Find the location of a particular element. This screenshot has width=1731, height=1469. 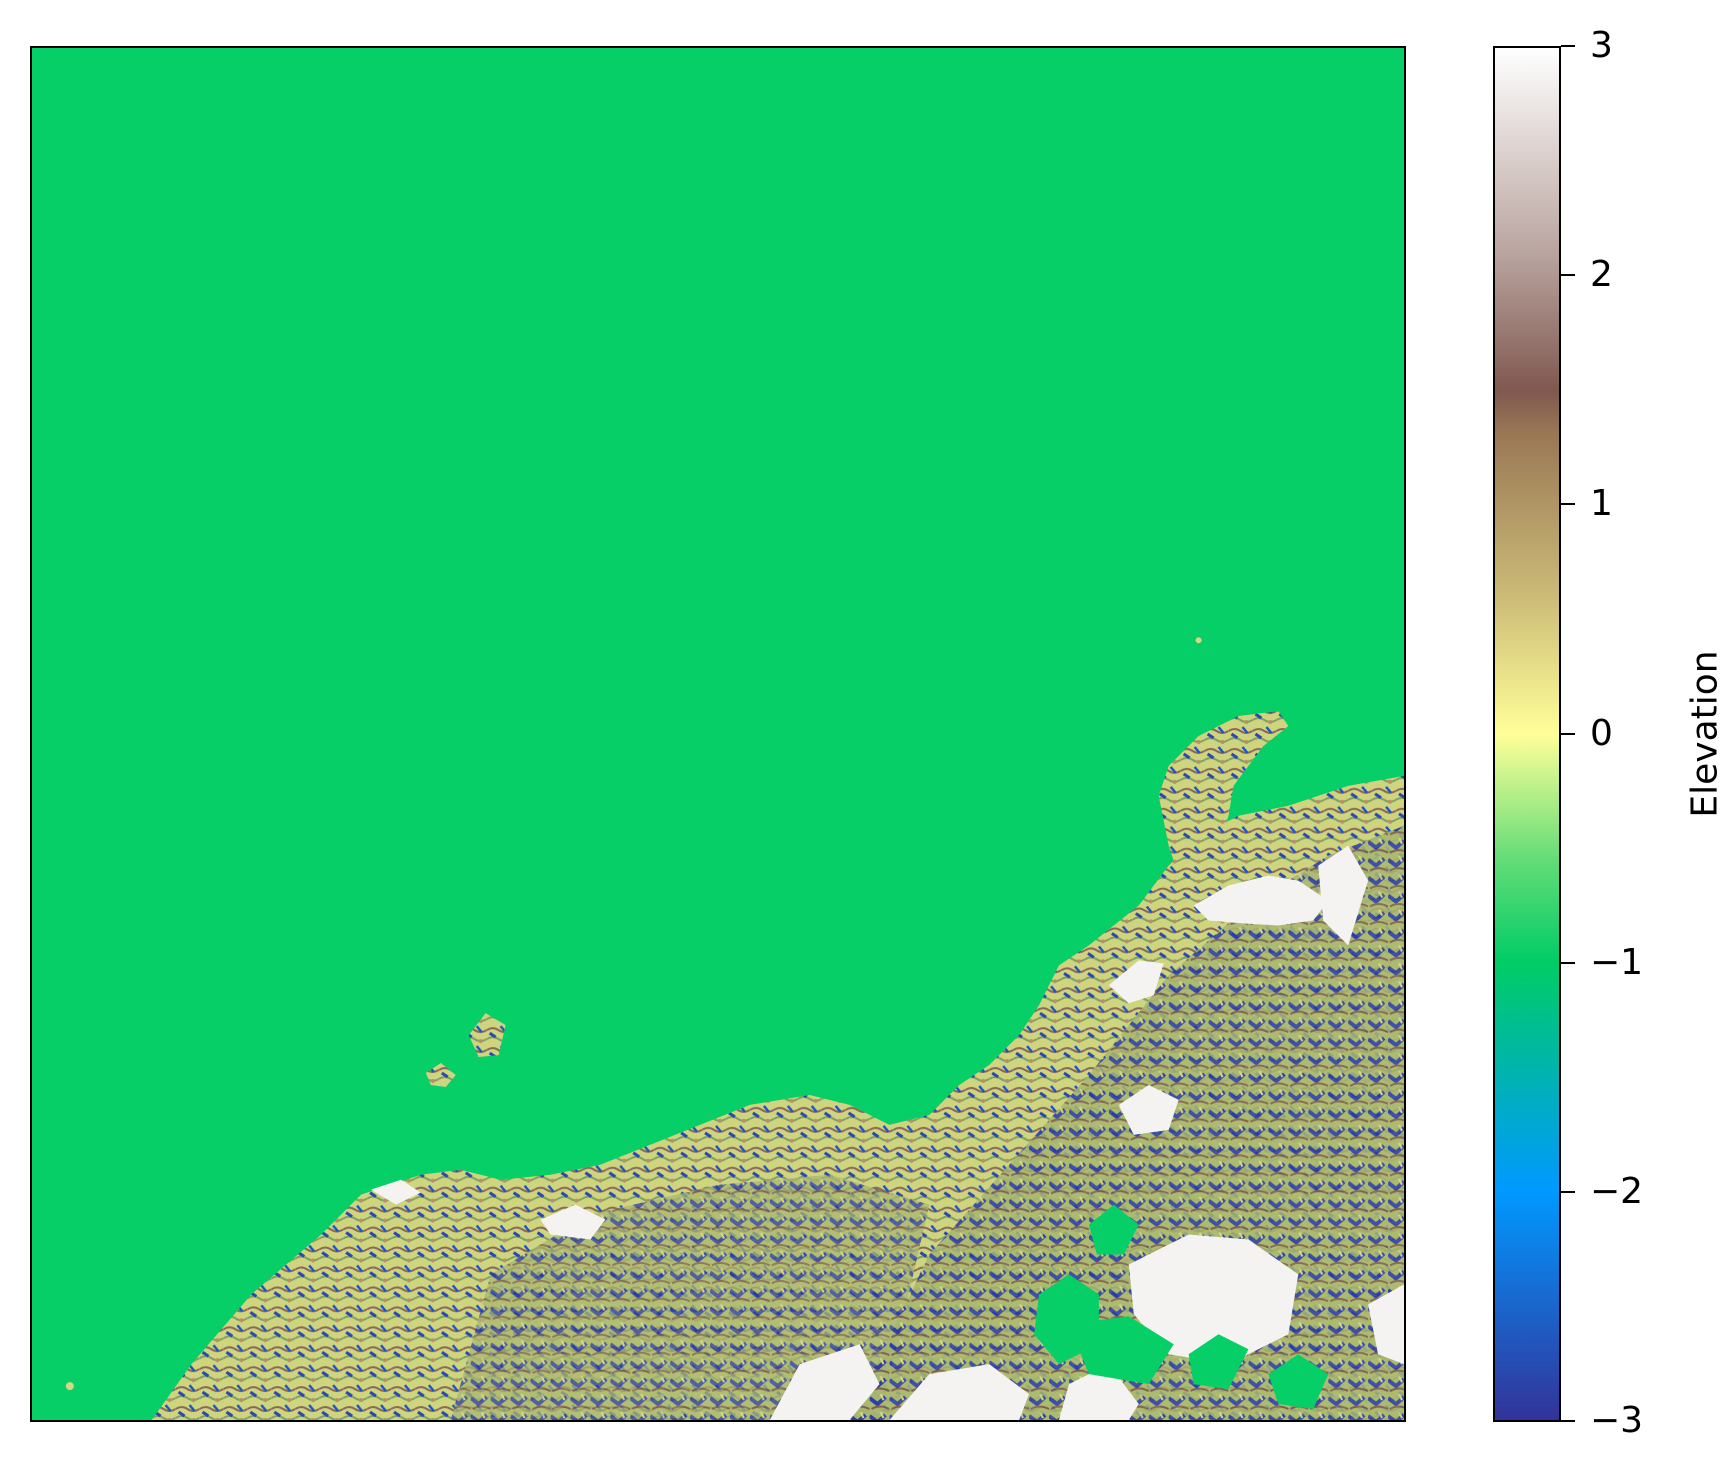

colorbar-tick-label: 3 is located at coordinates (1601, 45).